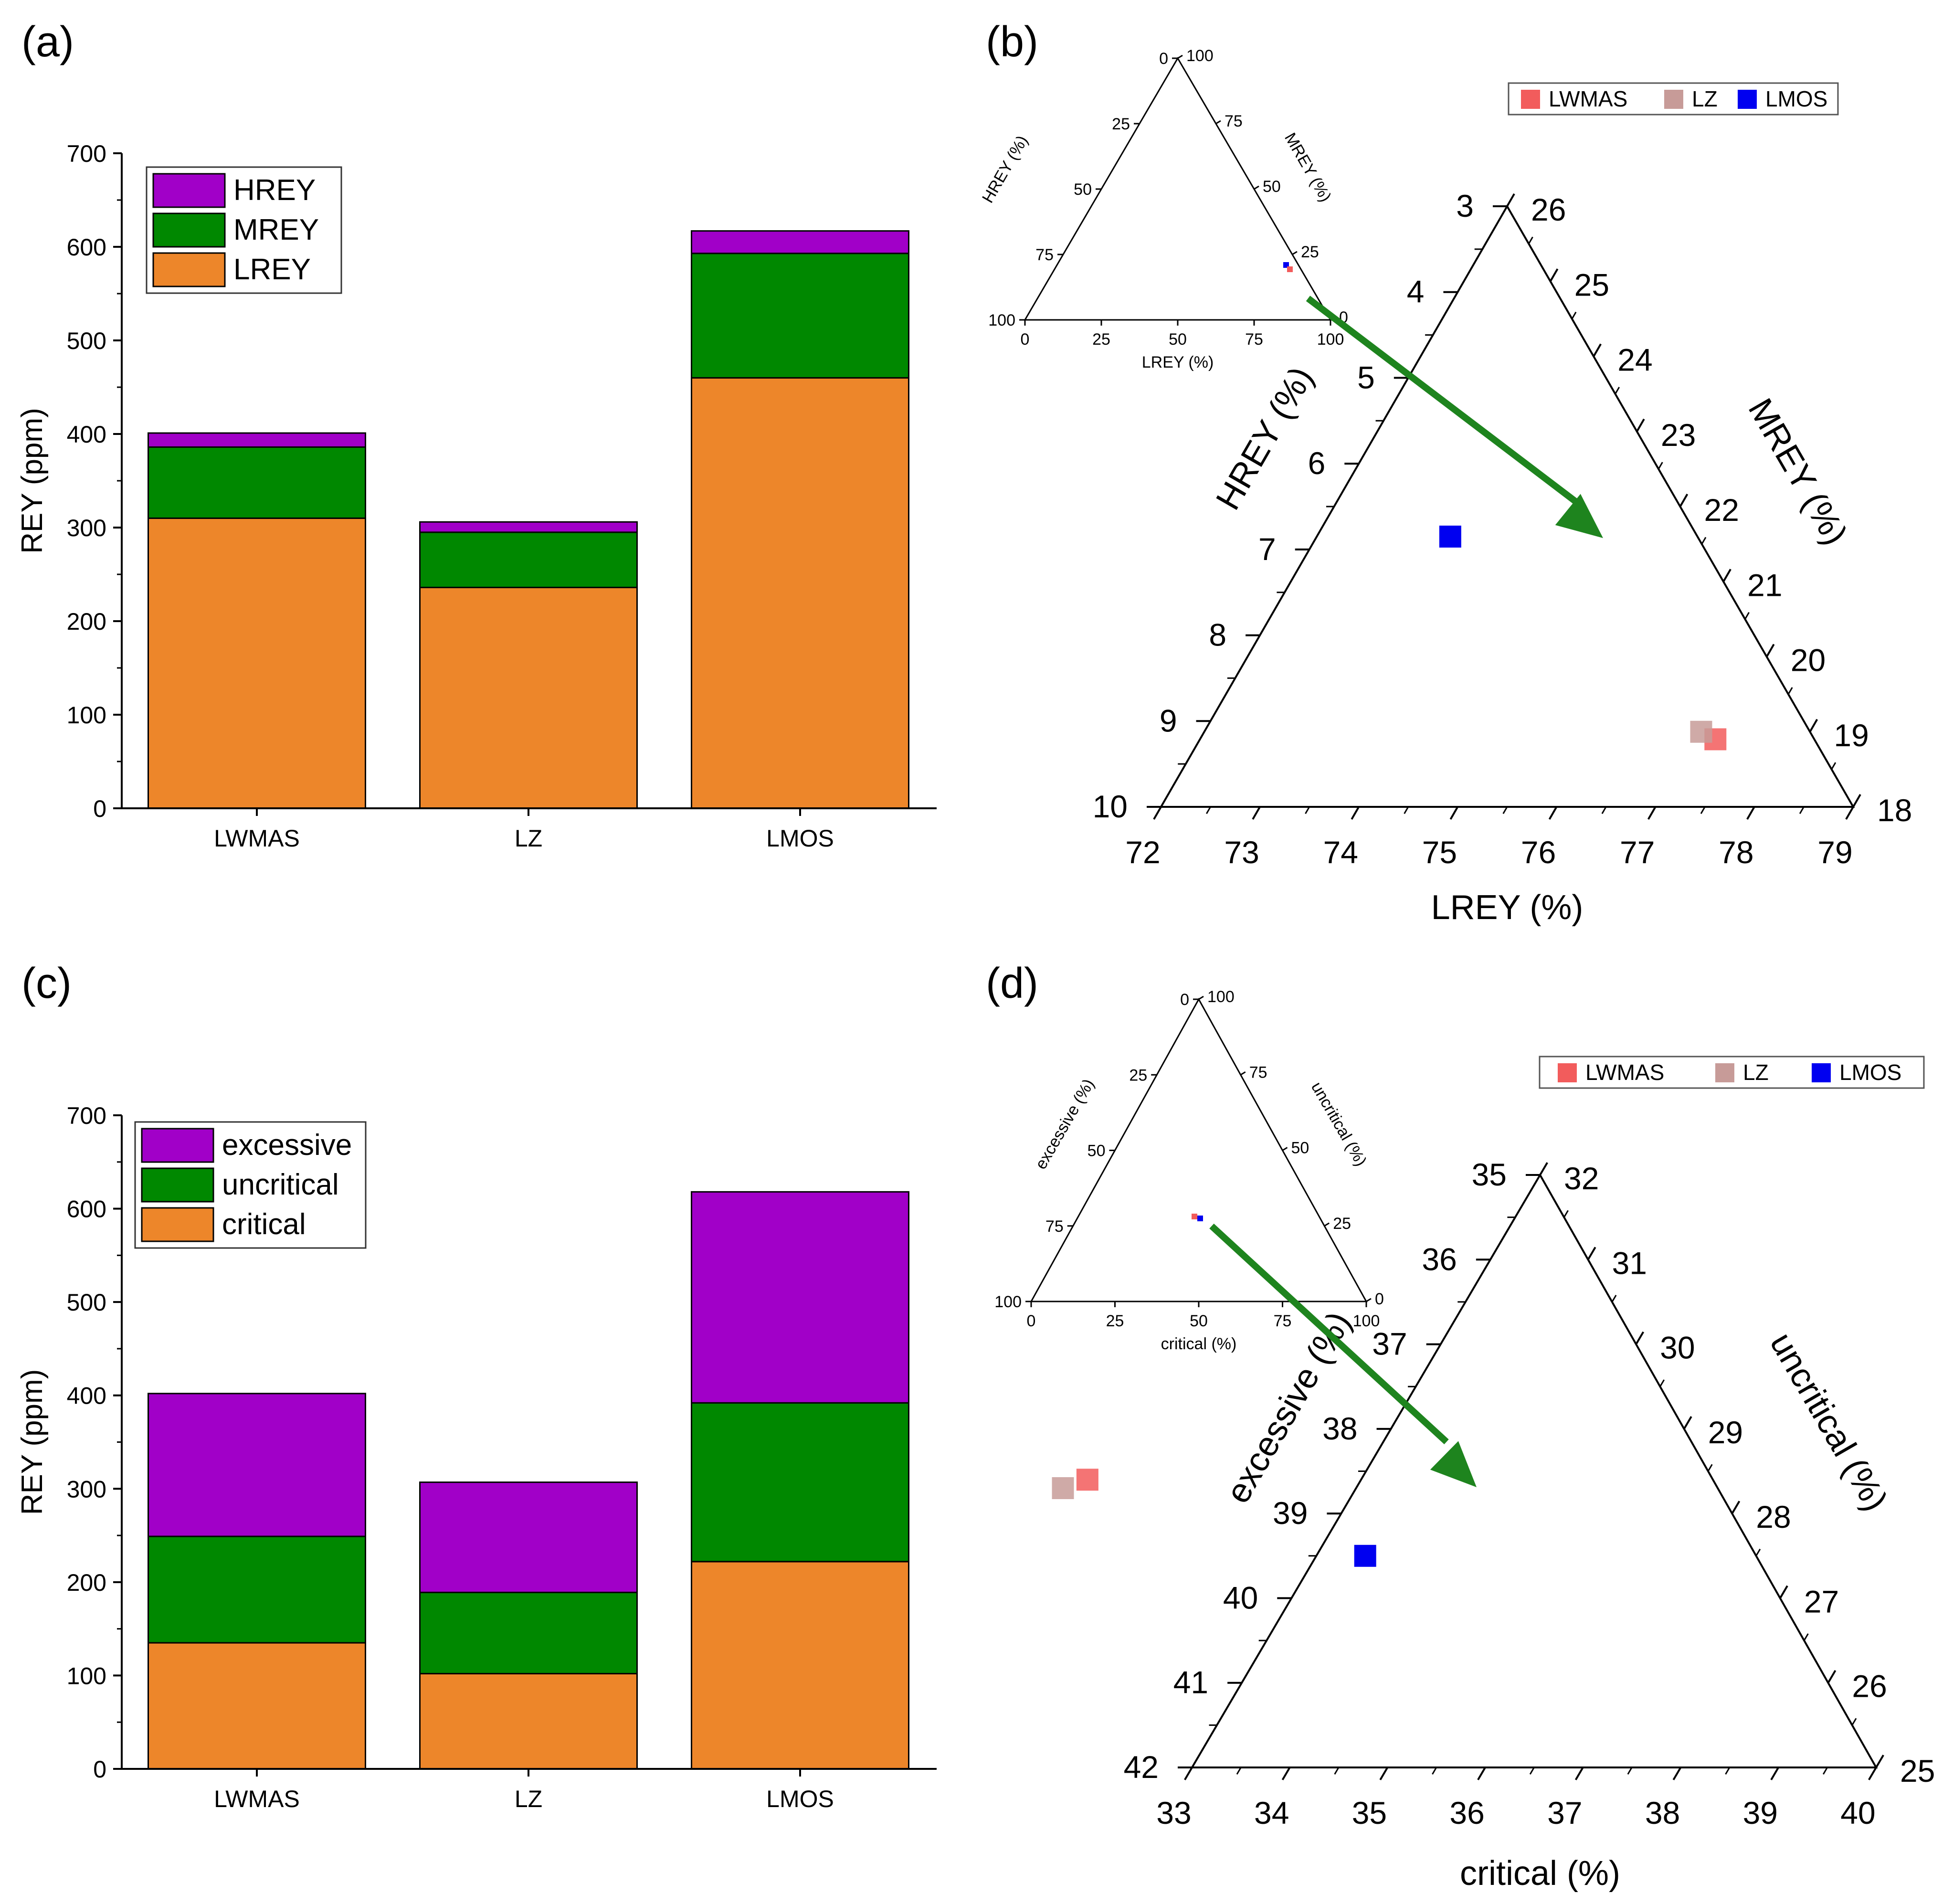 The width and height of the screenshot is (1953, 1904). What do you see at coordinates (1199, 1321) in the screenshot?
I see `inset-tick-label-bottom: 50` at bounding box center [1199, 1321].